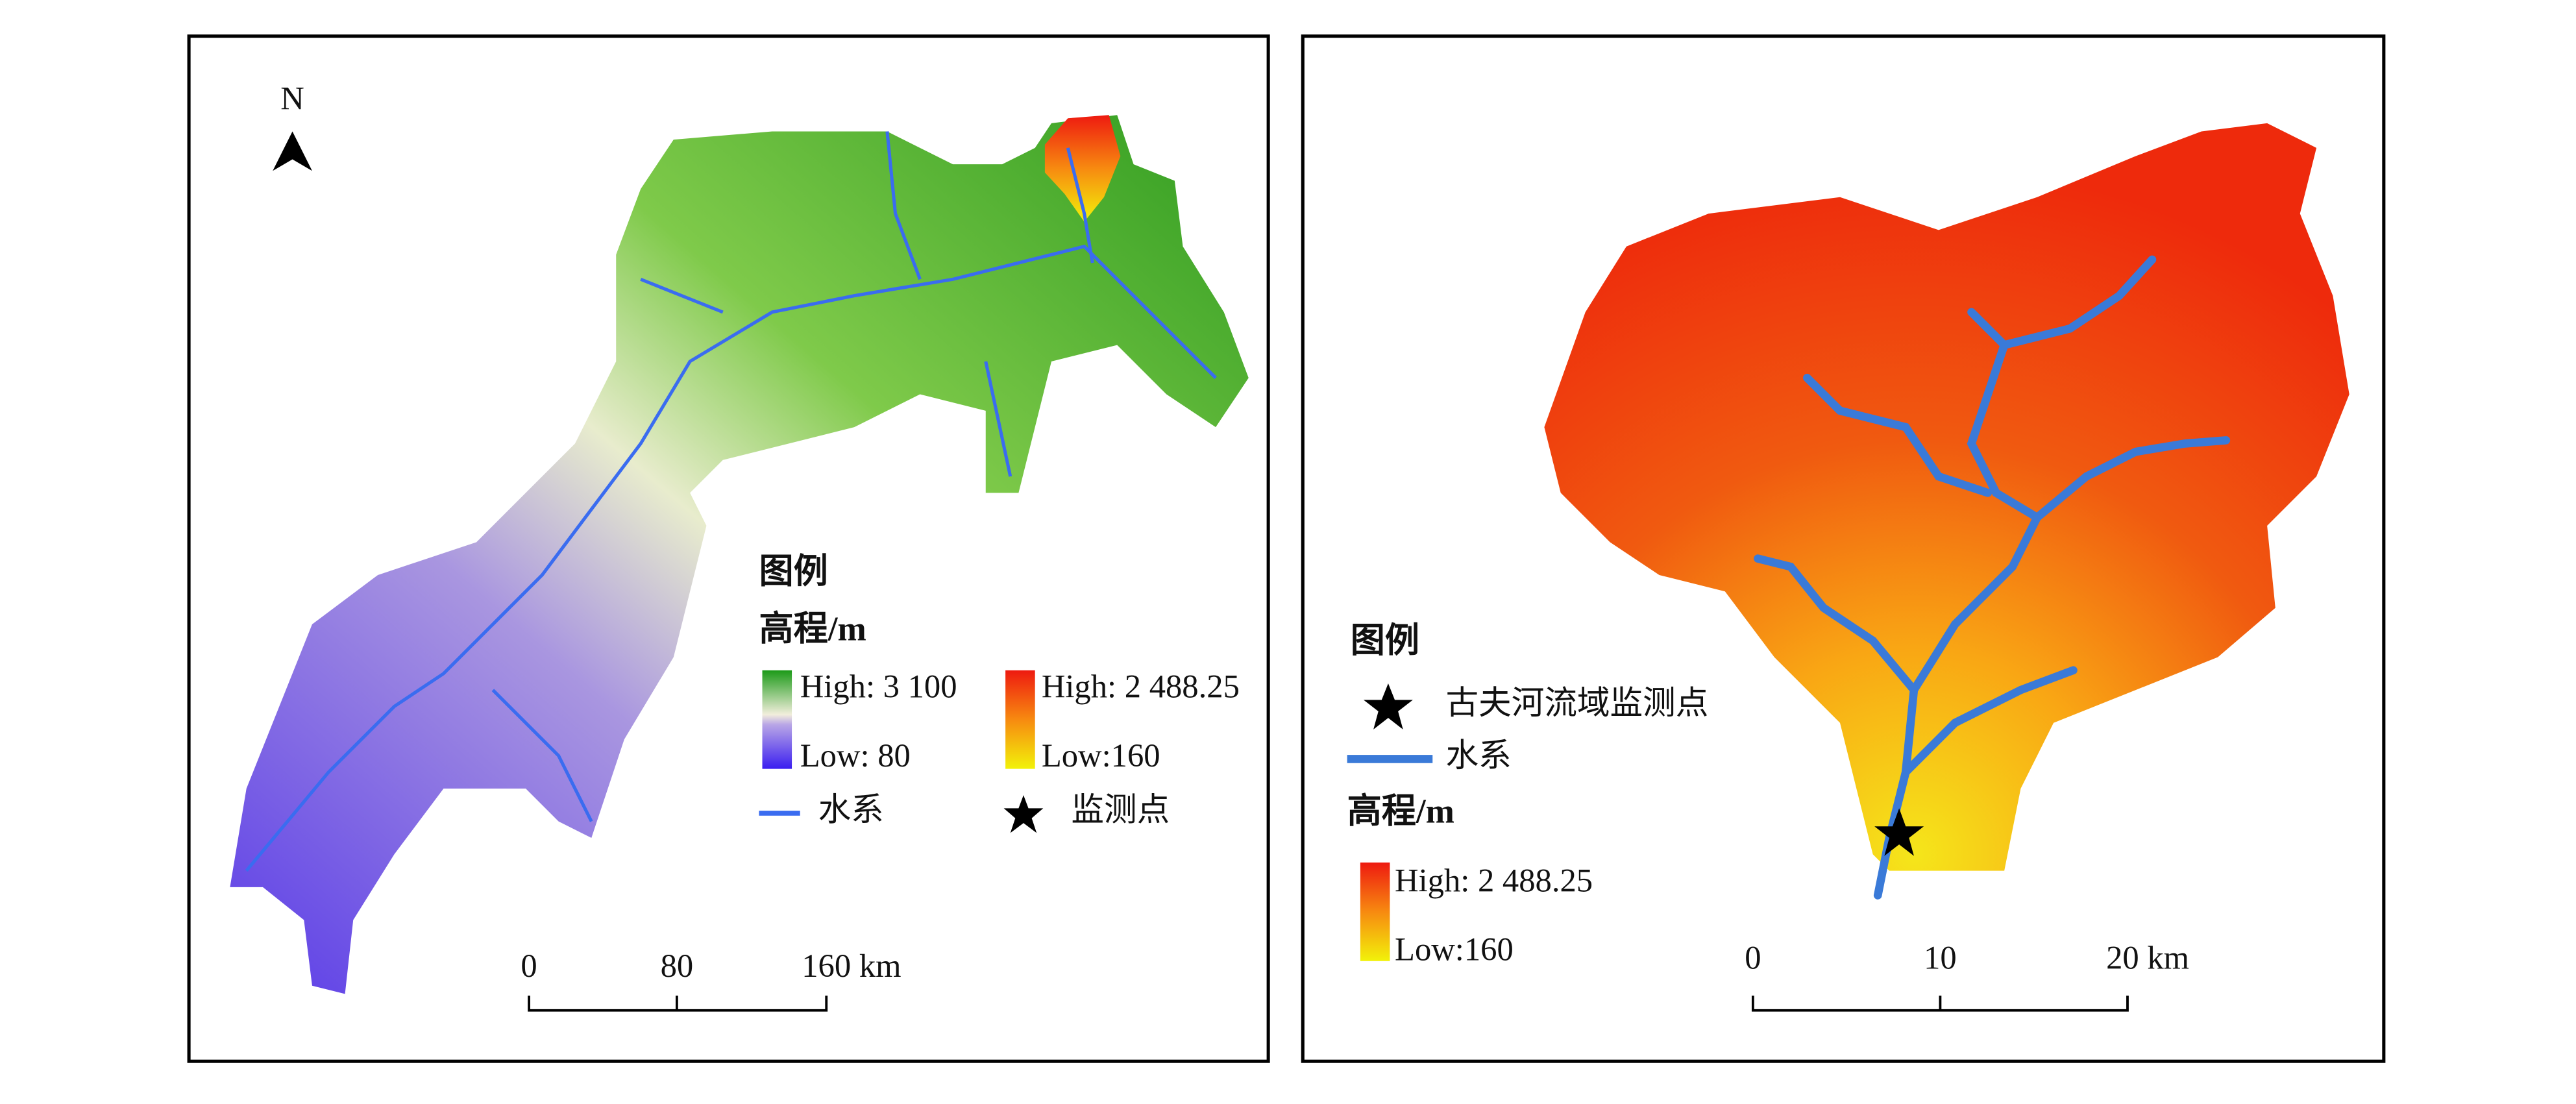 This screenshot has width=2576, height=1104. What do you see at coordinates (1082, 168) in the screenshot?
I see `basin-highlight` at bounding box center [1082, 168].